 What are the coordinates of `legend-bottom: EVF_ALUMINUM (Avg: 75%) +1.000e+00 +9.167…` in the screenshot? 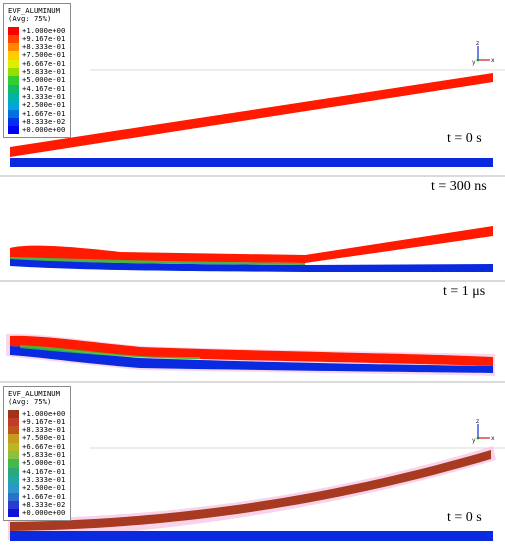 It's located at (37, 454).